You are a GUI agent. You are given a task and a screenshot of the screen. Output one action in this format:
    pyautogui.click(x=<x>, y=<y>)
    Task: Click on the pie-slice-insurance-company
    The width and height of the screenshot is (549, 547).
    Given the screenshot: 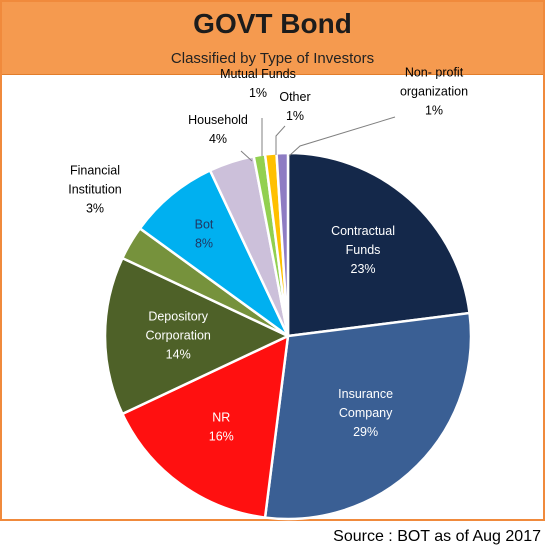 What is the action you would take?
    pyautogui.click(x=368, y=416)
    